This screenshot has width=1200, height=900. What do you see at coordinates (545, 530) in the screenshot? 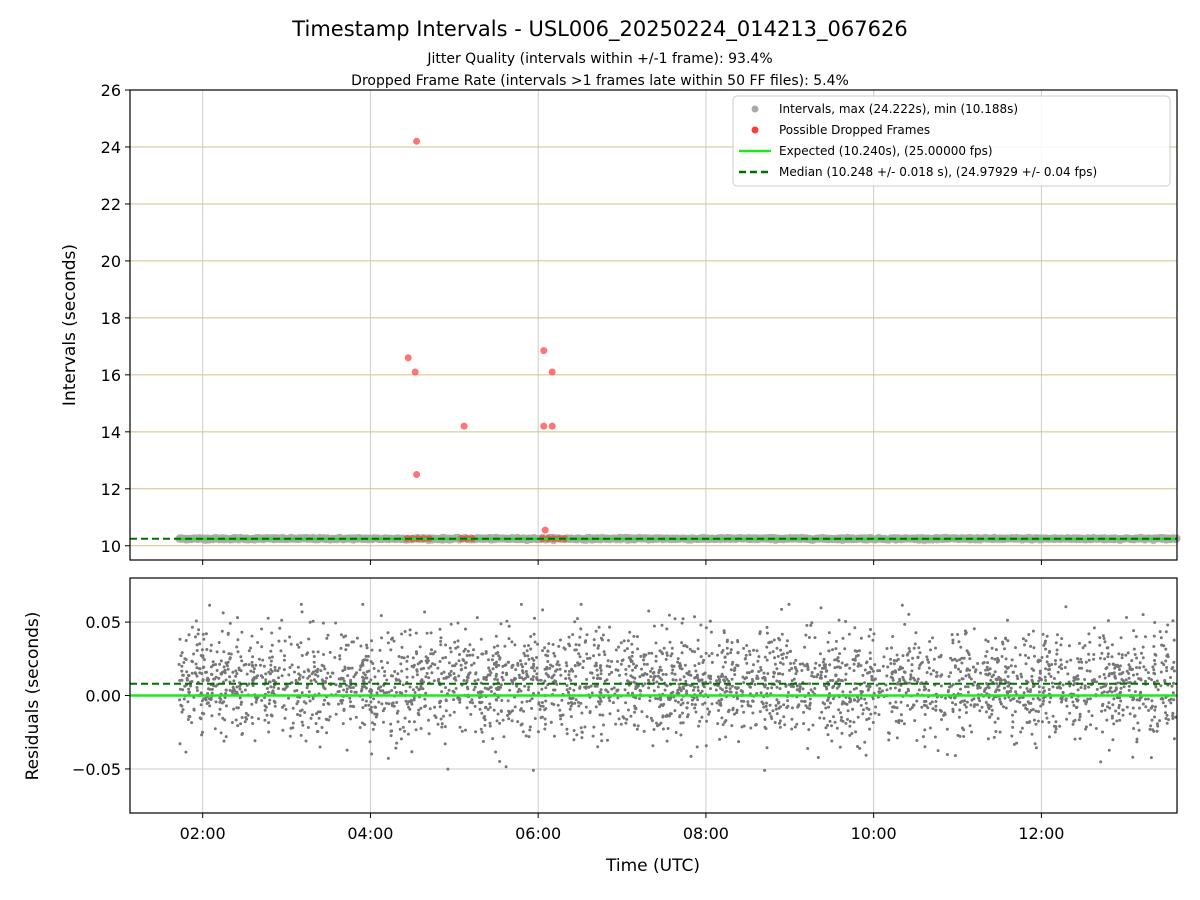
I see `dropped-frame-point` at bounding box center [545, 530].